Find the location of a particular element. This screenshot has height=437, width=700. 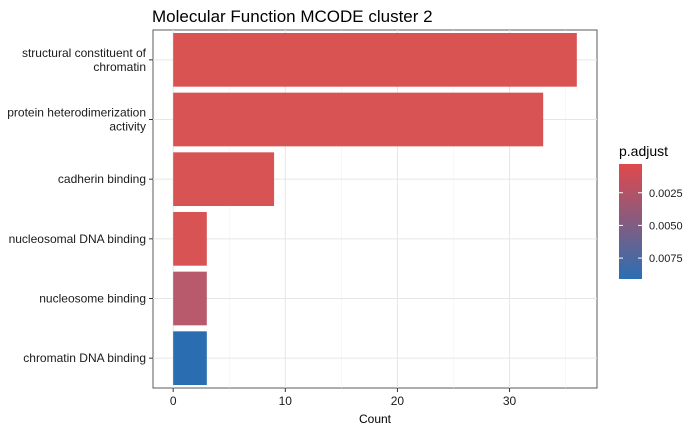

y-tick-label: chromatin DNA binding is located at coordinates (84, 358).